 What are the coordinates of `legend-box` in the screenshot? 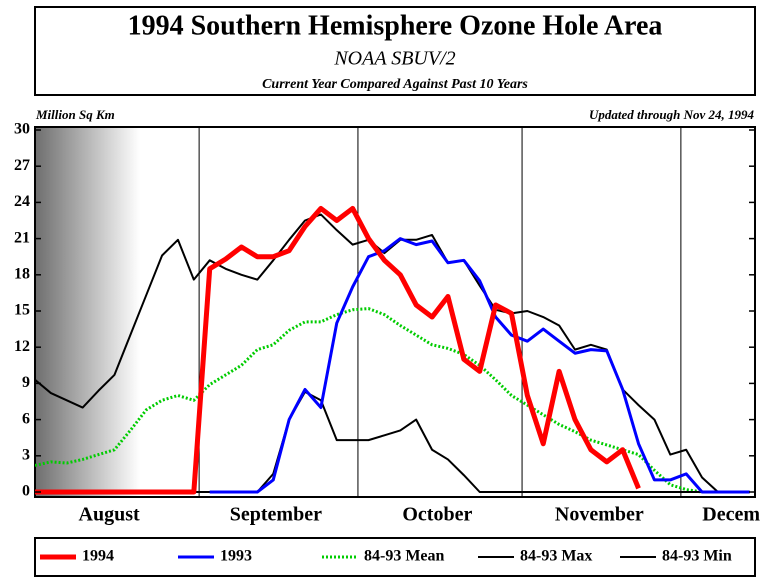 It's located at (395, 557).